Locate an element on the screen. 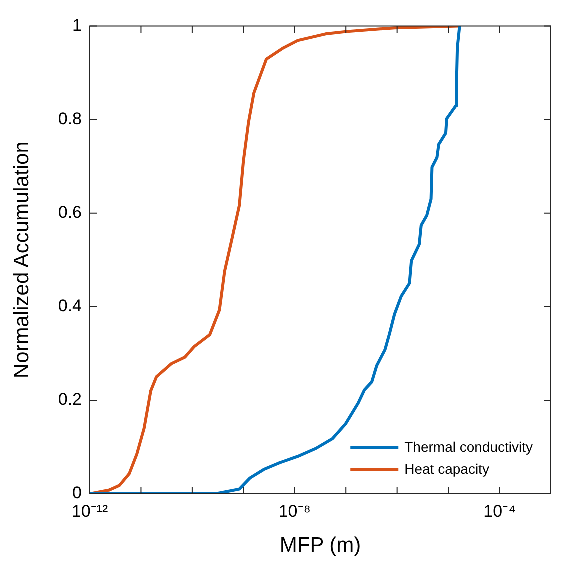 This screenshot has height=571, width=567. y-tick-label: 1 is located at coordinates (77, 25).